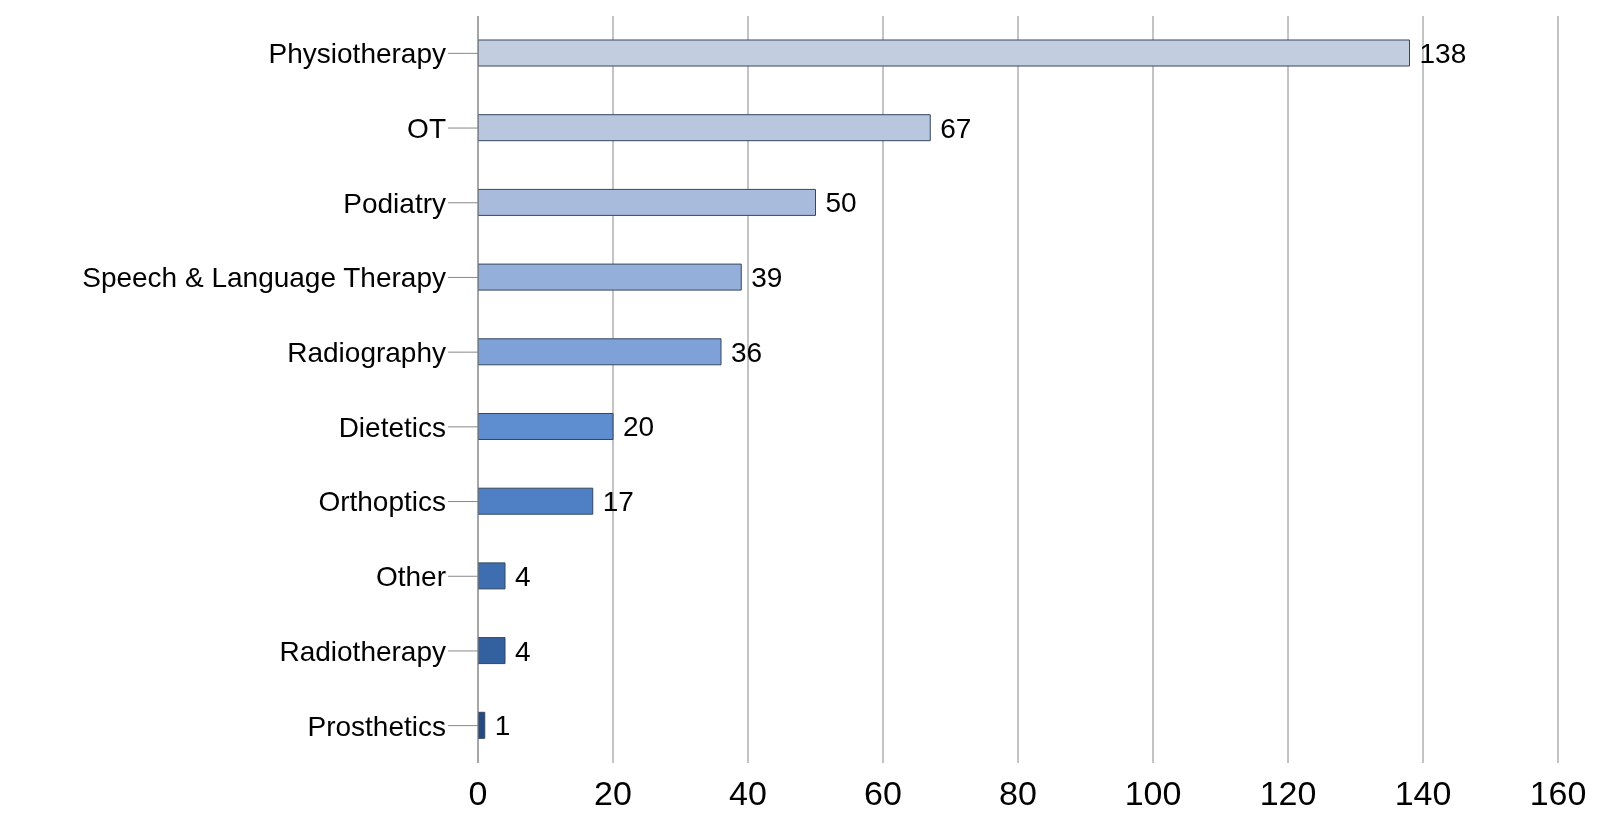  What do you see at coordinates (747, 352) in the screenshot?
I see `data-label: 36` at bounding box center [747, 352].